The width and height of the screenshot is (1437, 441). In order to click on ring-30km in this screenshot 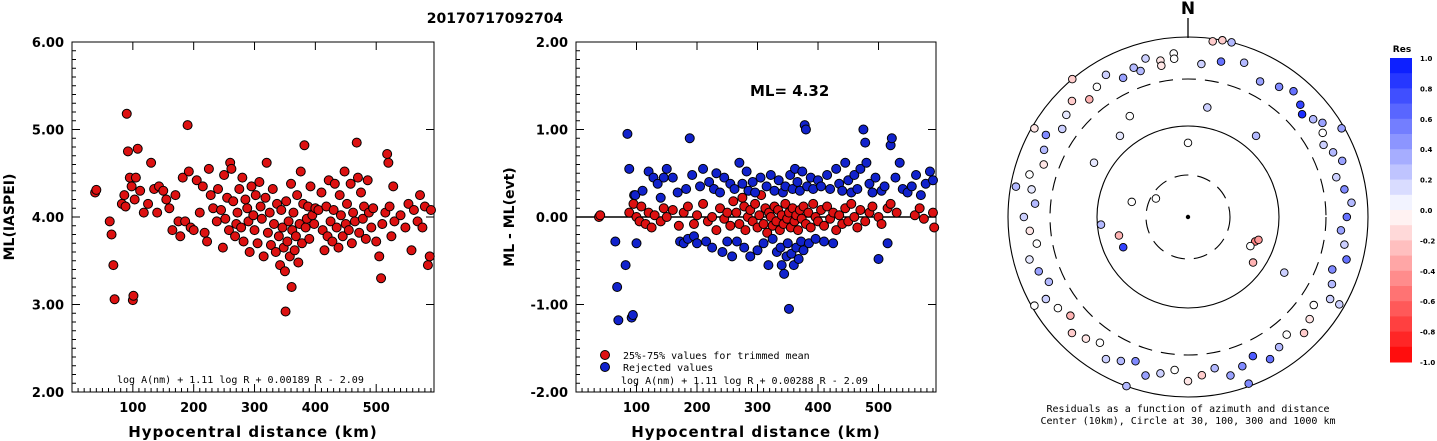, I will do `click(1188, 217)`.